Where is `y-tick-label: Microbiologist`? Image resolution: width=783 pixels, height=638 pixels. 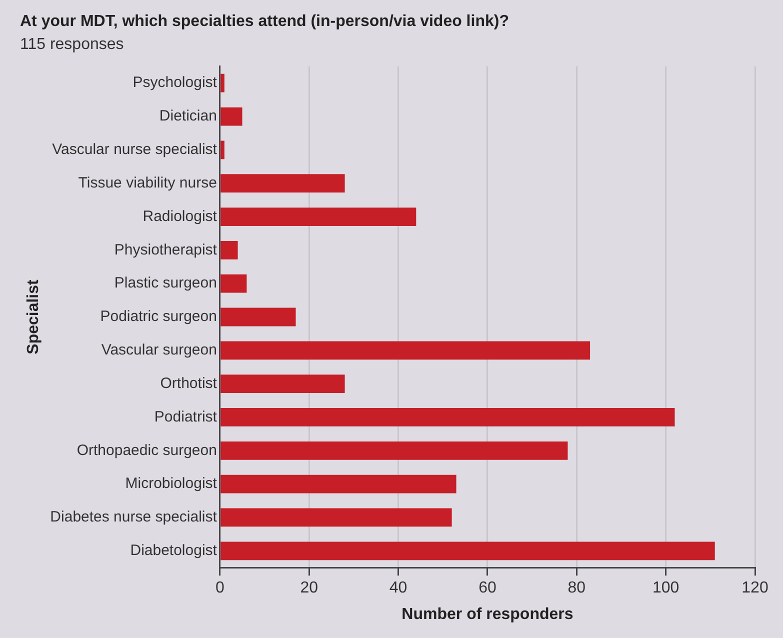 y-tick-label: Microbiologist is located at coordinates (171, 483).